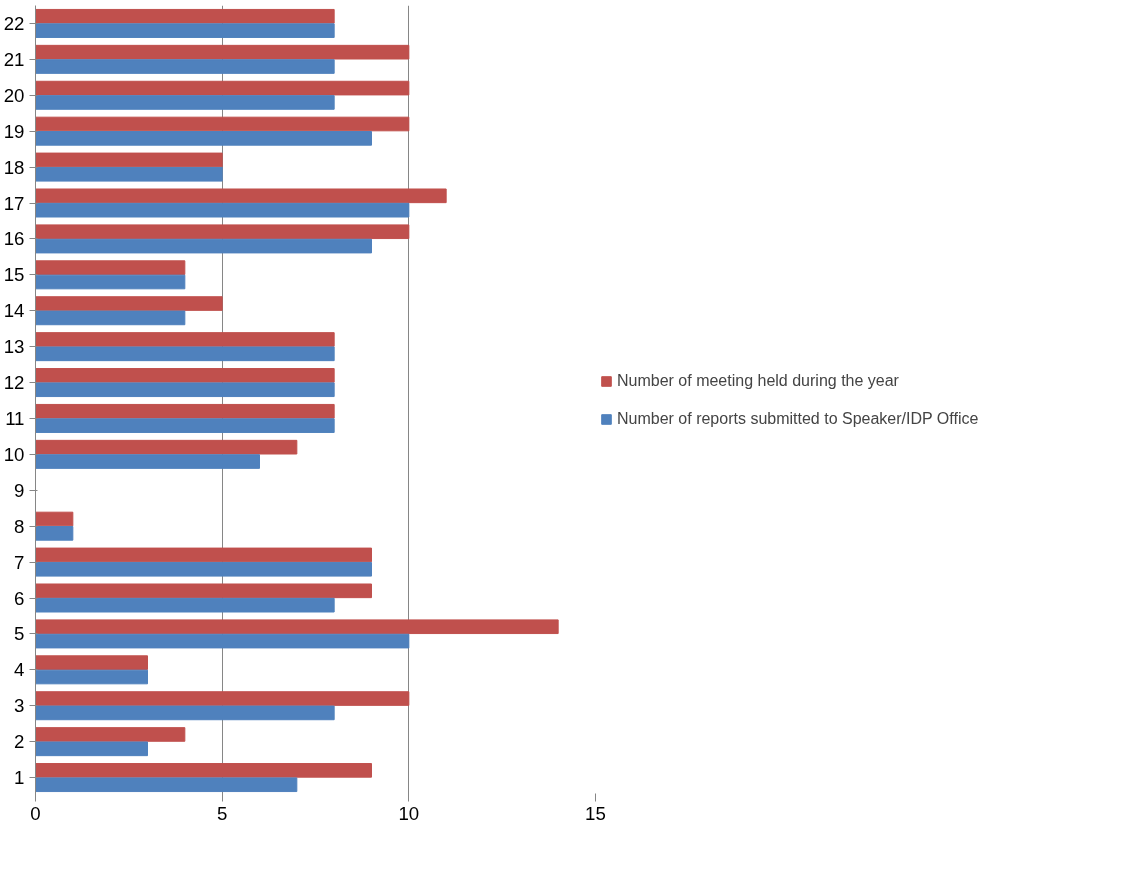  What do you see at coordinates (14, 23) in the screenshot?
I see `y-tick-label: 22` at bounding box center [14, 23].